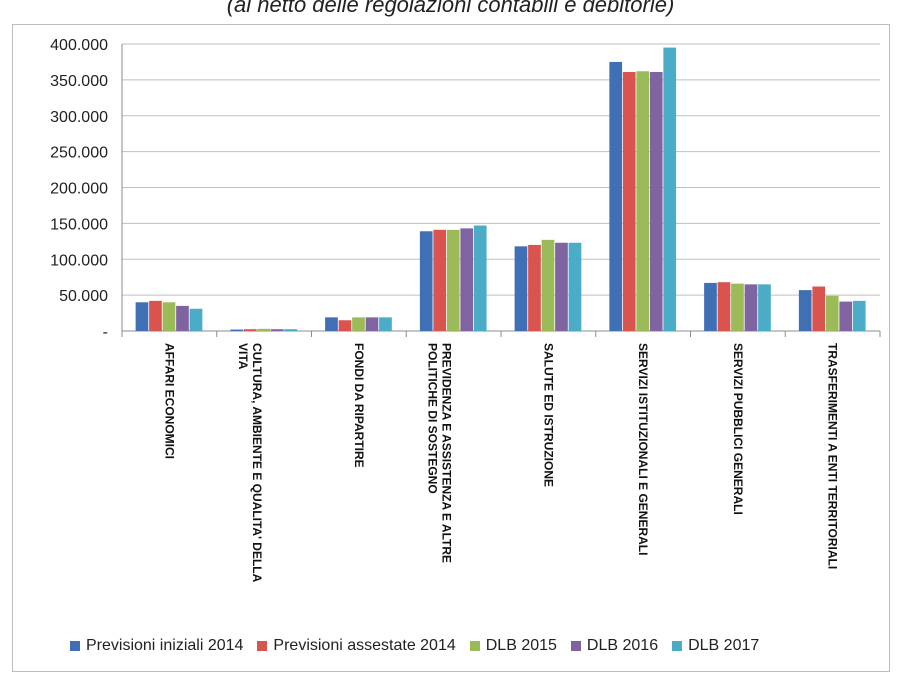 This screenshot has height=677, width=901. What do you see at coordinates (79, 260) in the screenshot?
I see `y-tick-label: 100.000` at bounding box center [79, 260].